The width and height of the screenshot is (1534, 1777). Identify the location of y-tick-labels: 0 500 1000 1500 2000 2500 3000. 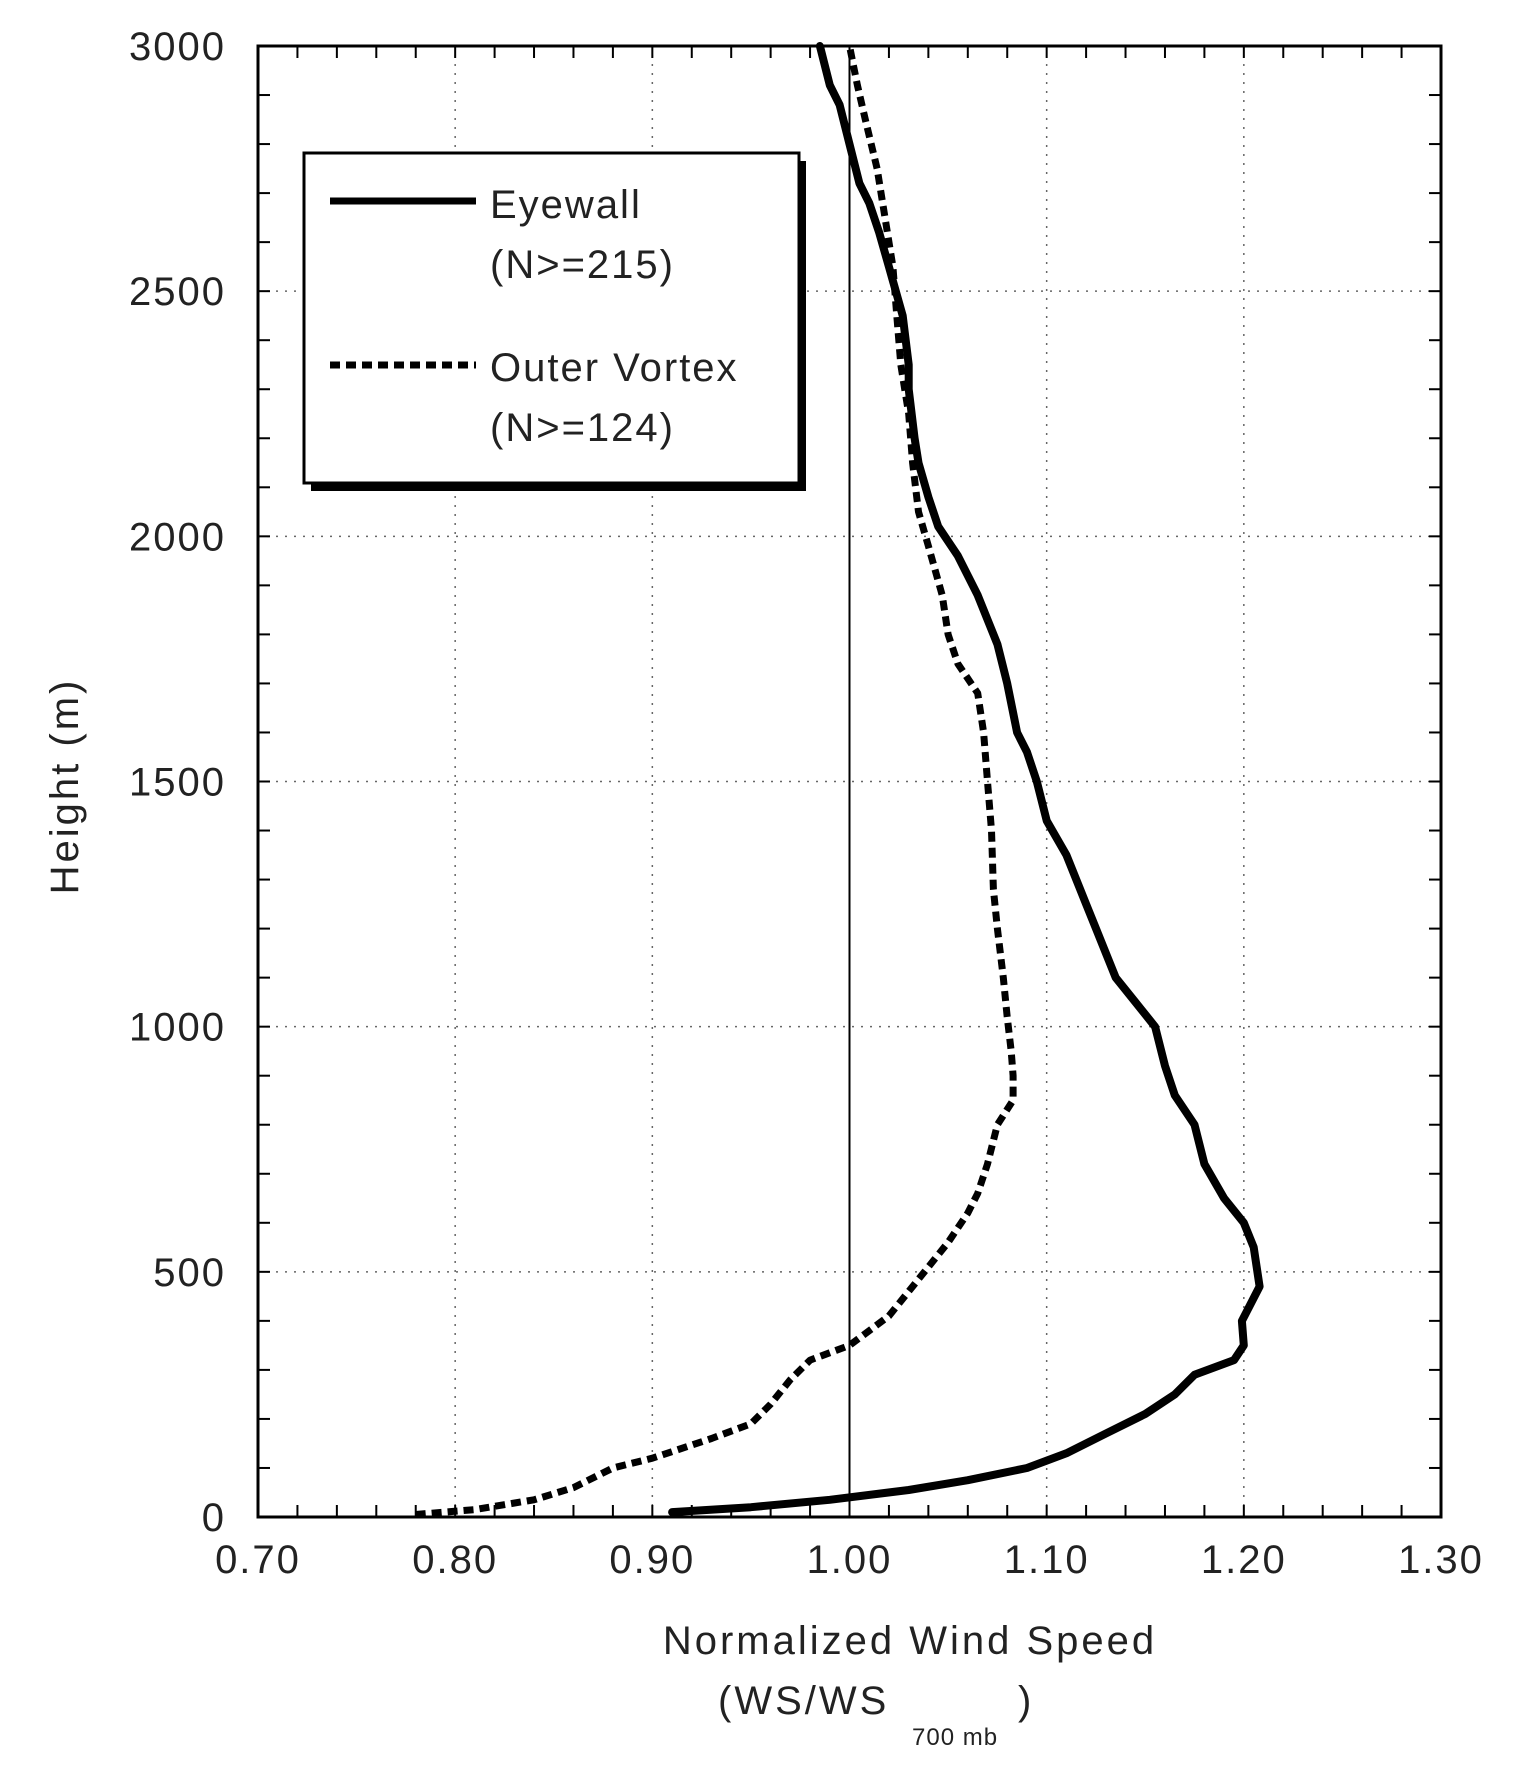
(177, 782).